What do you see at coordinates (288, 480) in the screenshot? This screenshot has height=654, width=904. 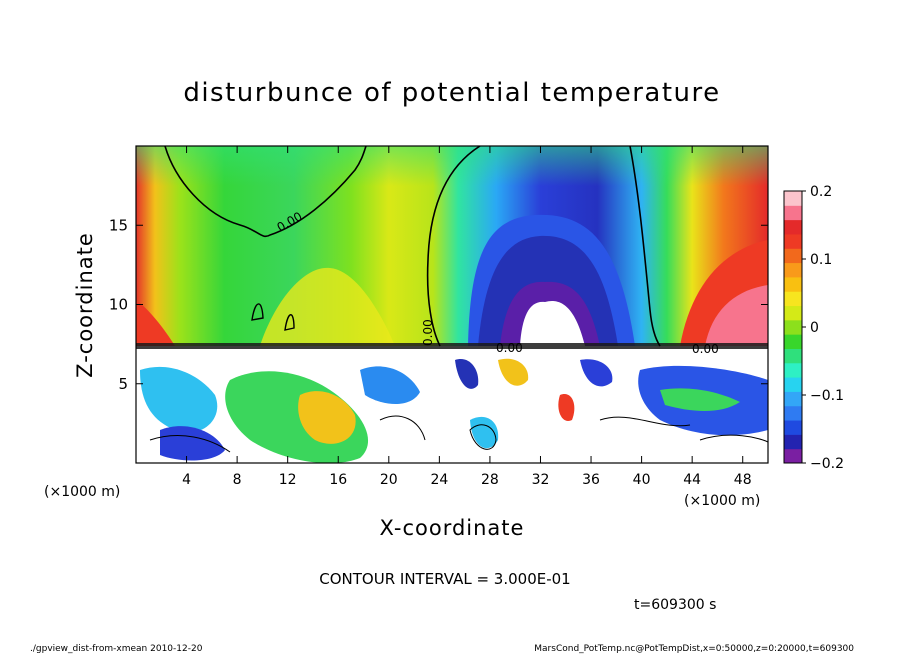 I see `x-tick-label: 12` at bounding box center [288, 480].